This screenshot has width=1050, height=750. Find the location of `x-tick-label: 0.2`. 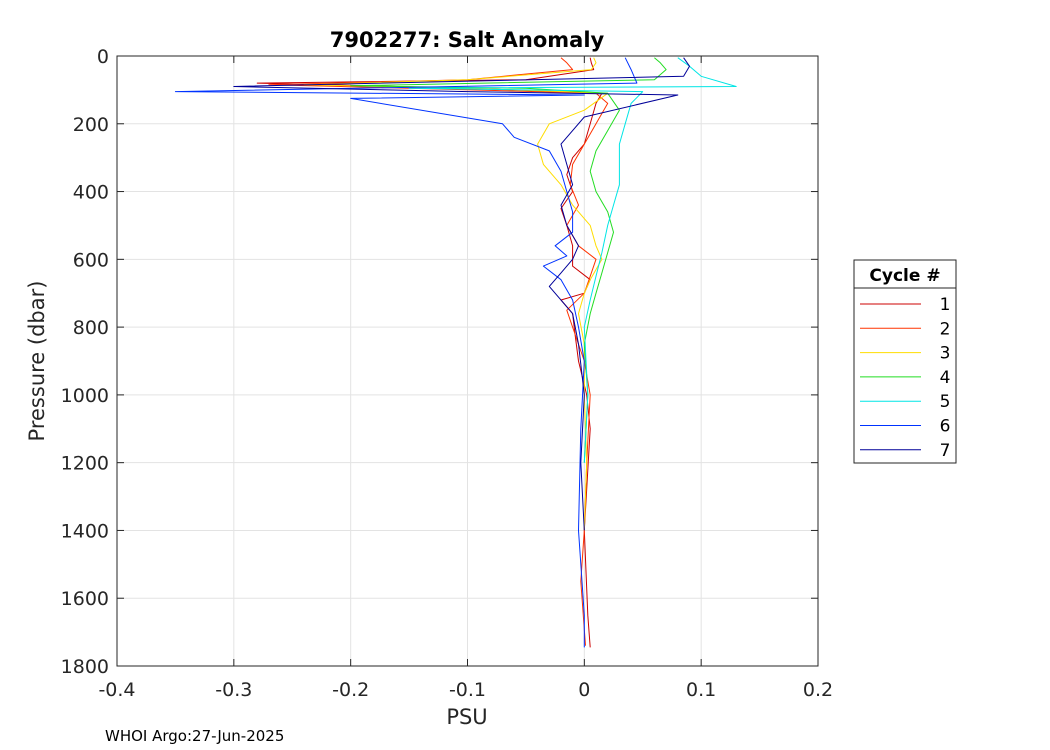

x-tick-label: 0.2 is located at coordinates (818, 690).